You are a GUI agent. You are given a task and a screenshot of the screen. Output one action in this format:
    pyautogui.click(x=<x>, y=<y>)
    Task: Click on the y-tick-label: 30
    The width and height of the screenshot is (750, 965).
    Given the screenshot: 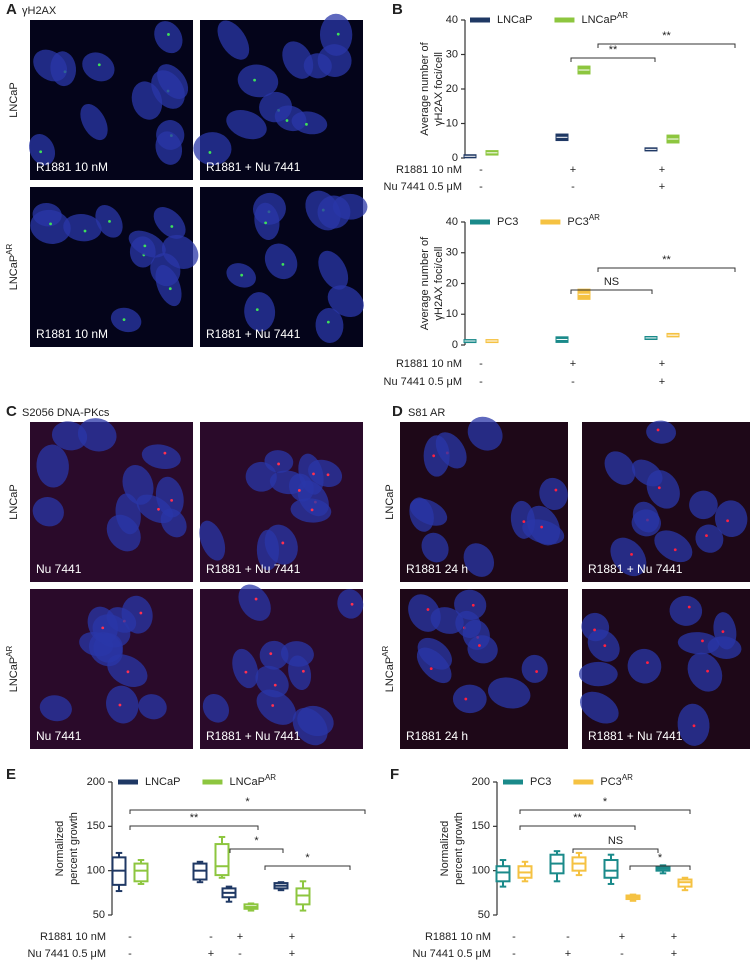 What is the action you would take?
    pyautogui.click(x=452, y=54)
    